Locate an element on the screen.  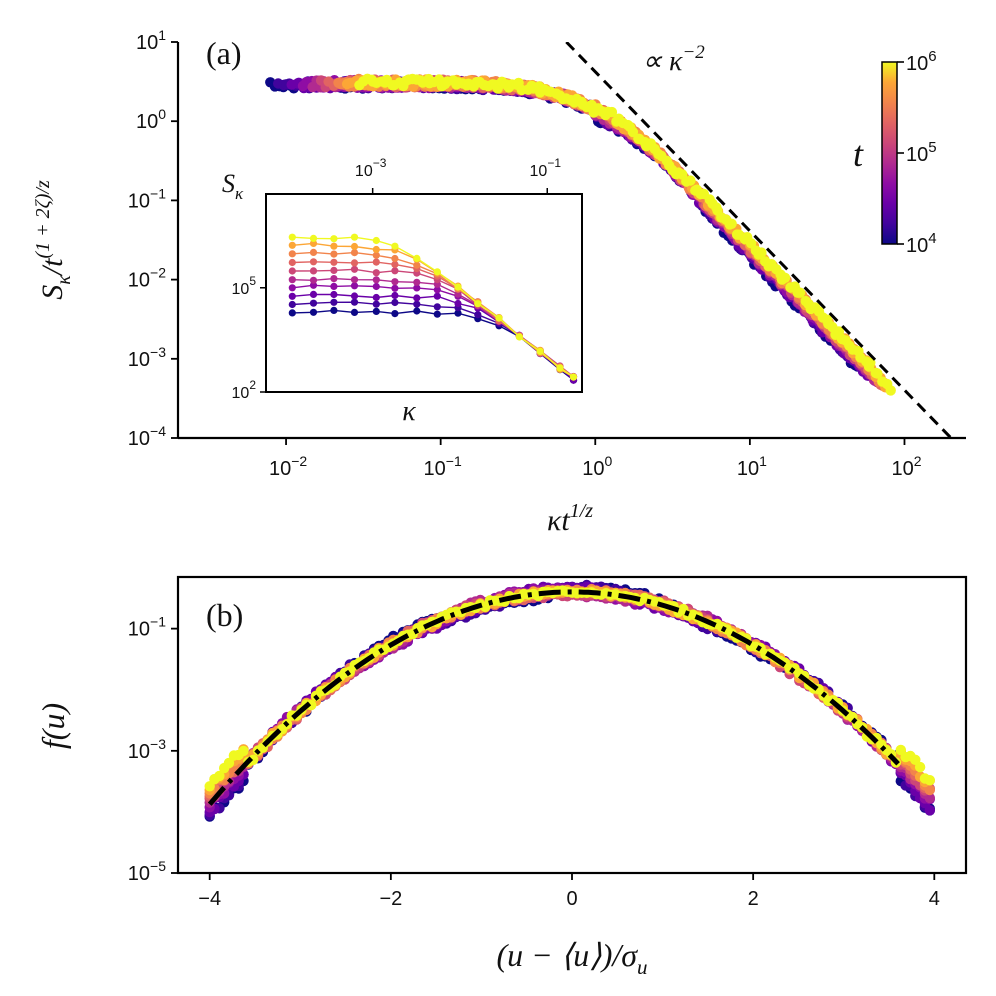
colorbar-label: t is located at coordinates (858, 154).